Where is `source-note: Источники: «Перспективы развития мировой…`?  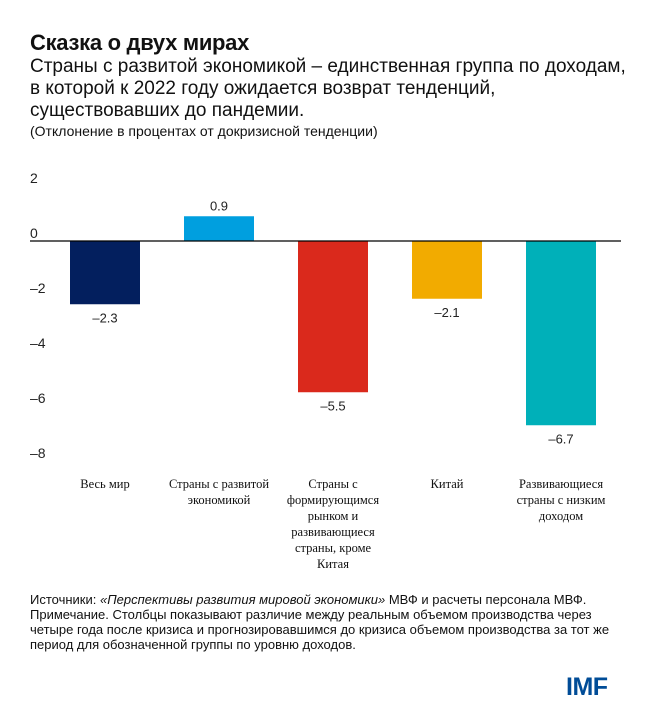
source-note: Источники: «Перспективы развития мировой… is located at coordinates (330, 622).